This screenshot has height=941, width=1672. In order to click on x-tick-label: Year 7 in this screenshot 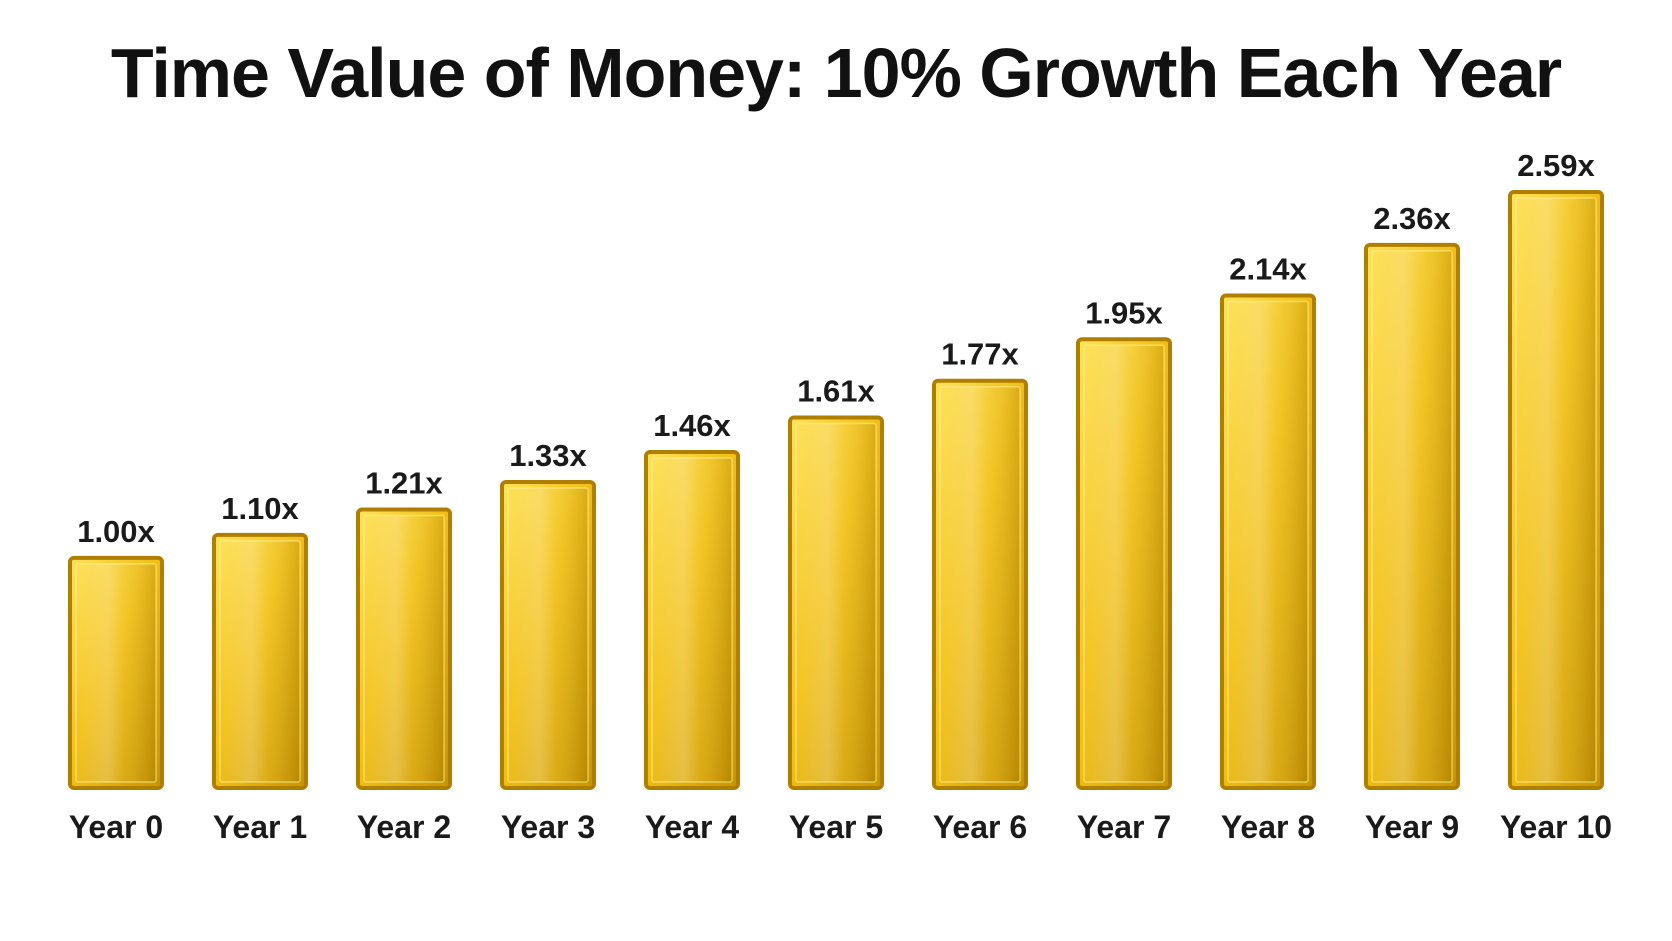, I will do `click(1124, 827)`.